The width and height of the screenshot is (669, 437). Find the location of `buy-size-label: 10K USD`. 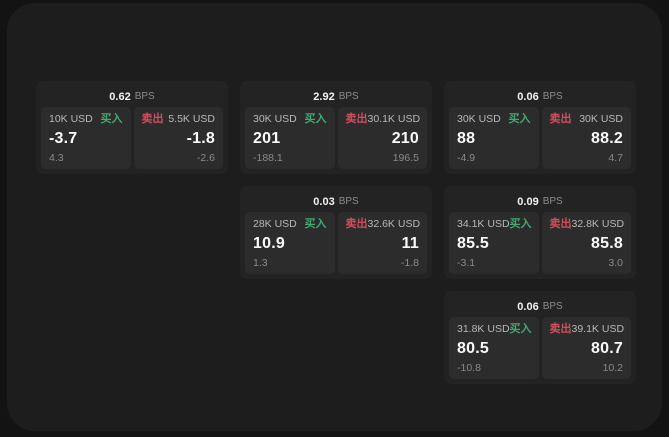

buy-size-label: 10K USD is located at coordinates (71, 119).